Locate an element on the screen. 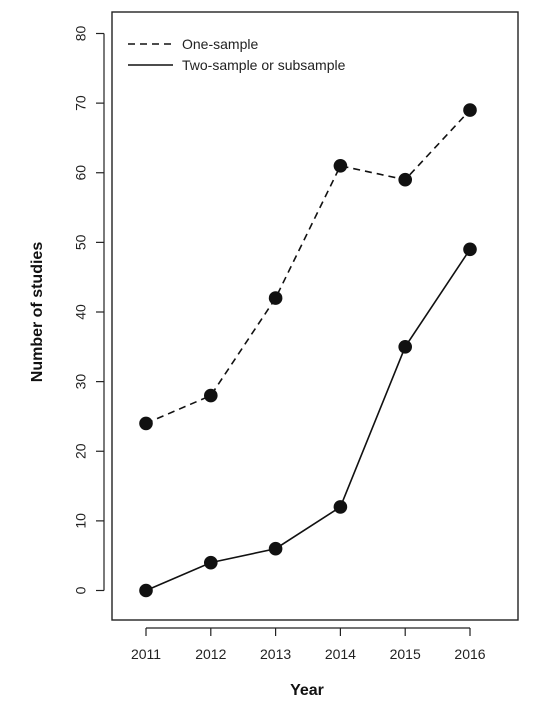 The image size is (547, 711). y-axis-ticks: 0 10 20 30 40 50 60 70 80 is located at coordinates (88, 310).